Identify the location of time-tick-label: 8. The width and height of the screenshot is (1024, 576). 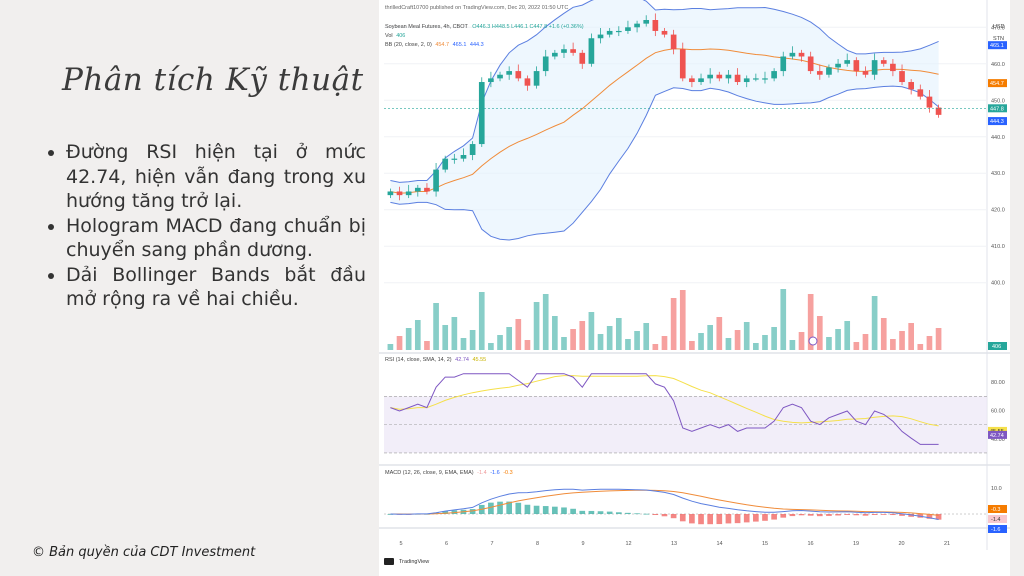
(537, 544).